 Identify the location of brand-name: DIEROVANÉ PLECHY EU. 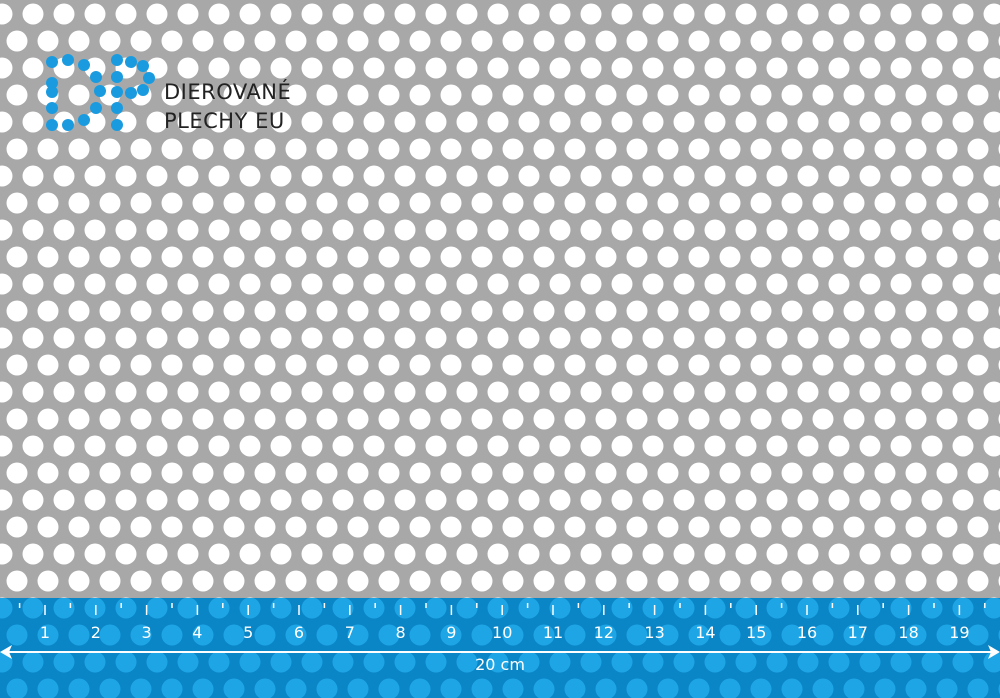
(227, 107).